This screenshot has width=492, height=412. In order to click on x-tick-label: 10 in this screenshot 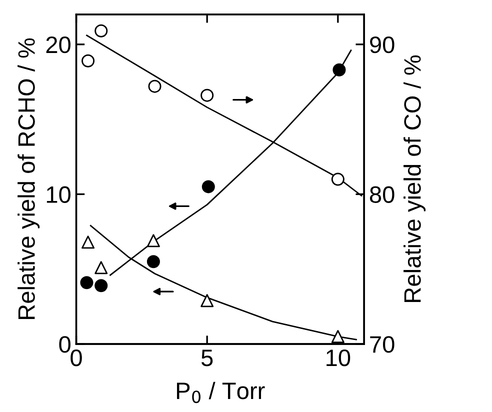, I will do `click(338, 358)`.